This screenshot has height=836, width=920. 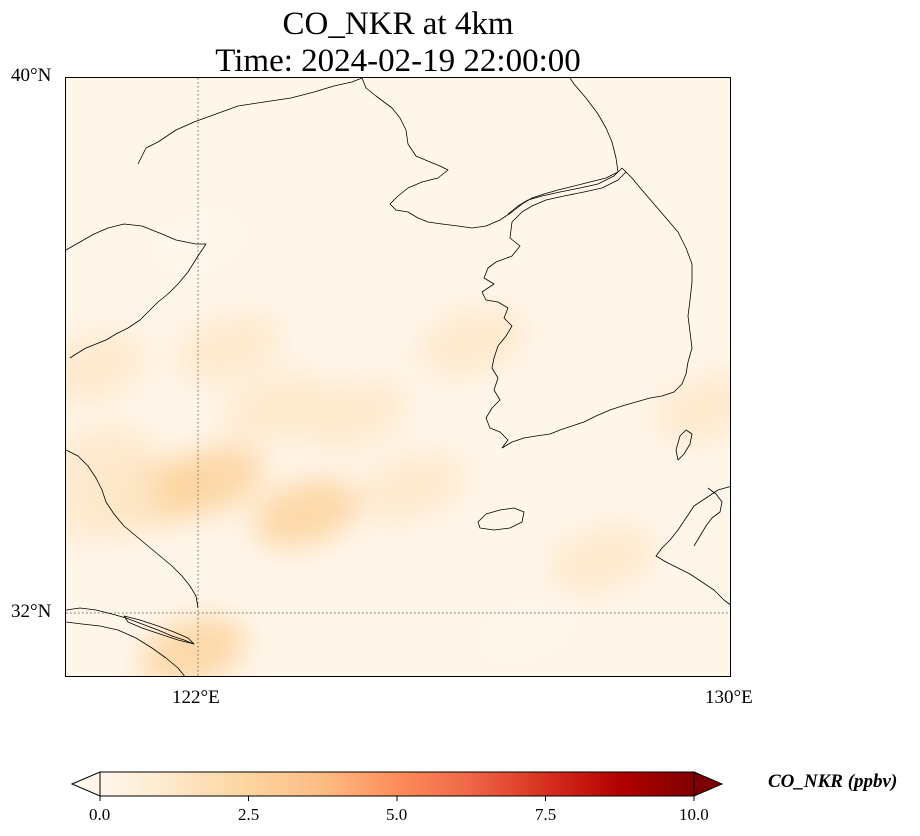 I want to click on colorbar-tick-label-0: 0.0, so click(x=100, y=814).